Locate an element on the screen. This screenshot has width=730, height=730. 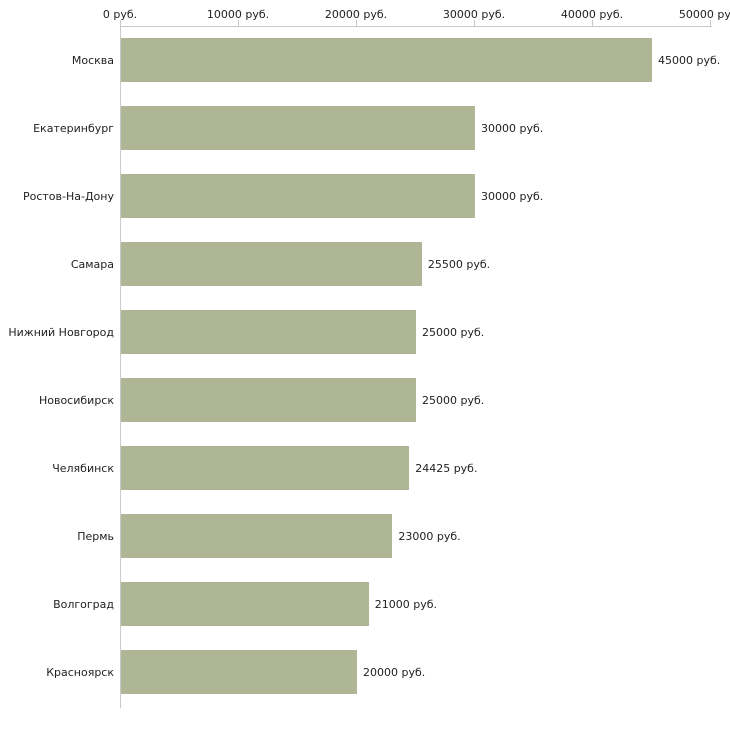
bar-row: Ростов-На-Дону 30000 руб. is located at coordinates (365, 196).